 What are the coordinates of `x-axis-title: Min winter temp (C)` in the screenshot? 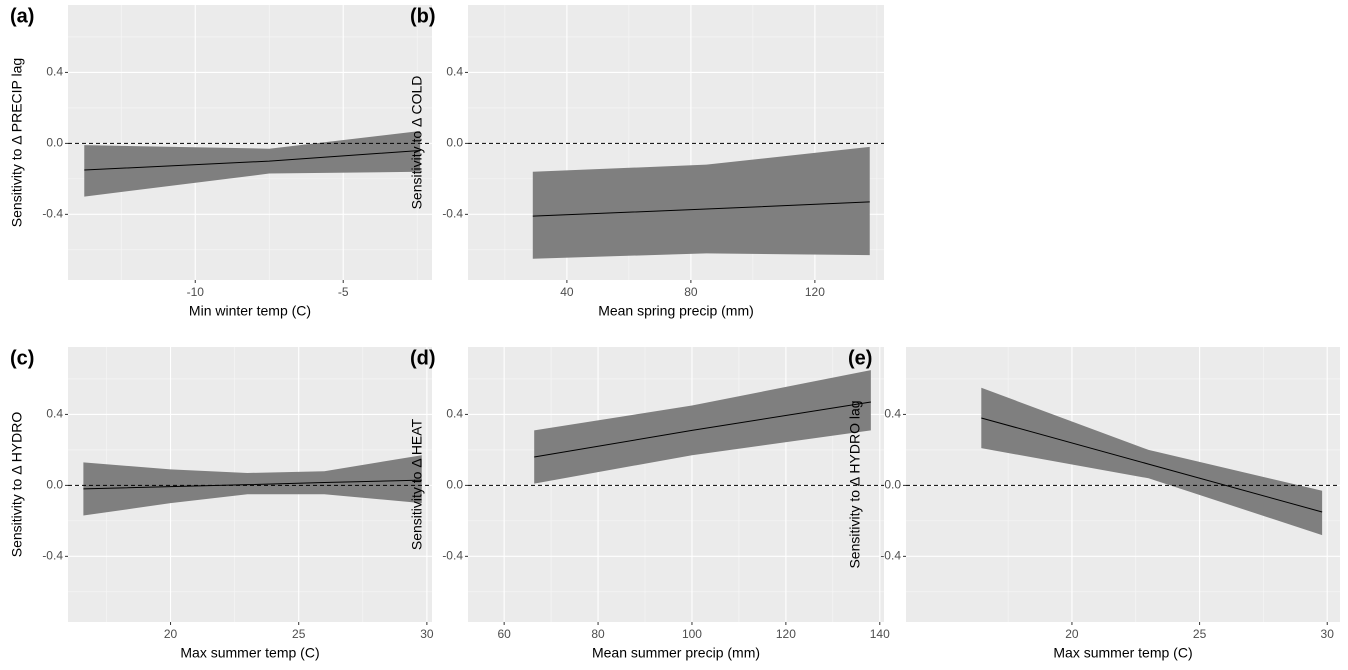 It's located at (250, 311).